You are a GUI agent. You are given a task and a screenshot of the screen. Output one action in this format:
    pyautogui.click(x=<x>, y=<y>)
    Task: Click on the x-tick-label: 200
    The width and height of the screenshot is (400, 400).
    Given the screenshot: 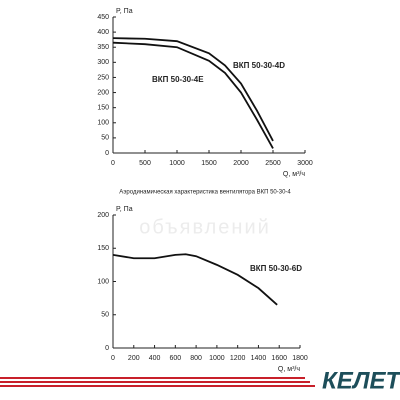 What is the action you would take?
    pyautogui.click(x=134, y=358)
    